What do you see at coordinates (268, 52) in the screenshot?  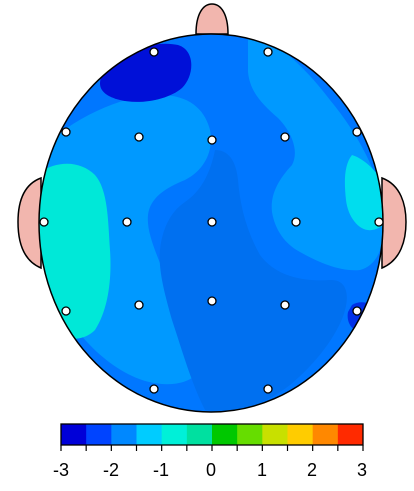 I see `electrode-fp2` at bounding box center [268, 52].